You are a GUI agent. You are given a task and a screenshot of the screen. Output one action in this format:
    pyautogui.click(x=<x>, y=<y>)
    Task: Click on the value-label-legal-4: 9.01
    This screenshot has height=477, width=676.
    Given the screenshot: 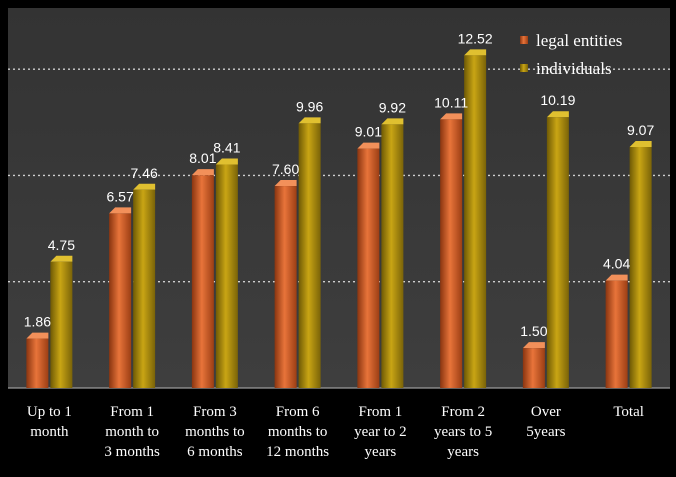 What is the action you would take?
    pyautogui.click(x=368, y=132)
    